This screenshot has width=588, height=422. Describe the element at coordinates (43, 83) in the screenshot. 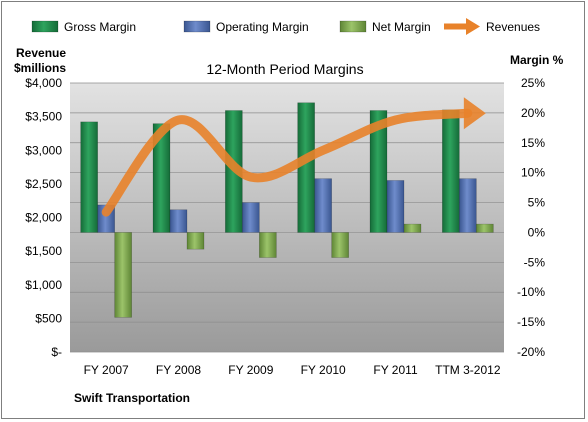

I see `left-tick-label: $4,000` at that location.